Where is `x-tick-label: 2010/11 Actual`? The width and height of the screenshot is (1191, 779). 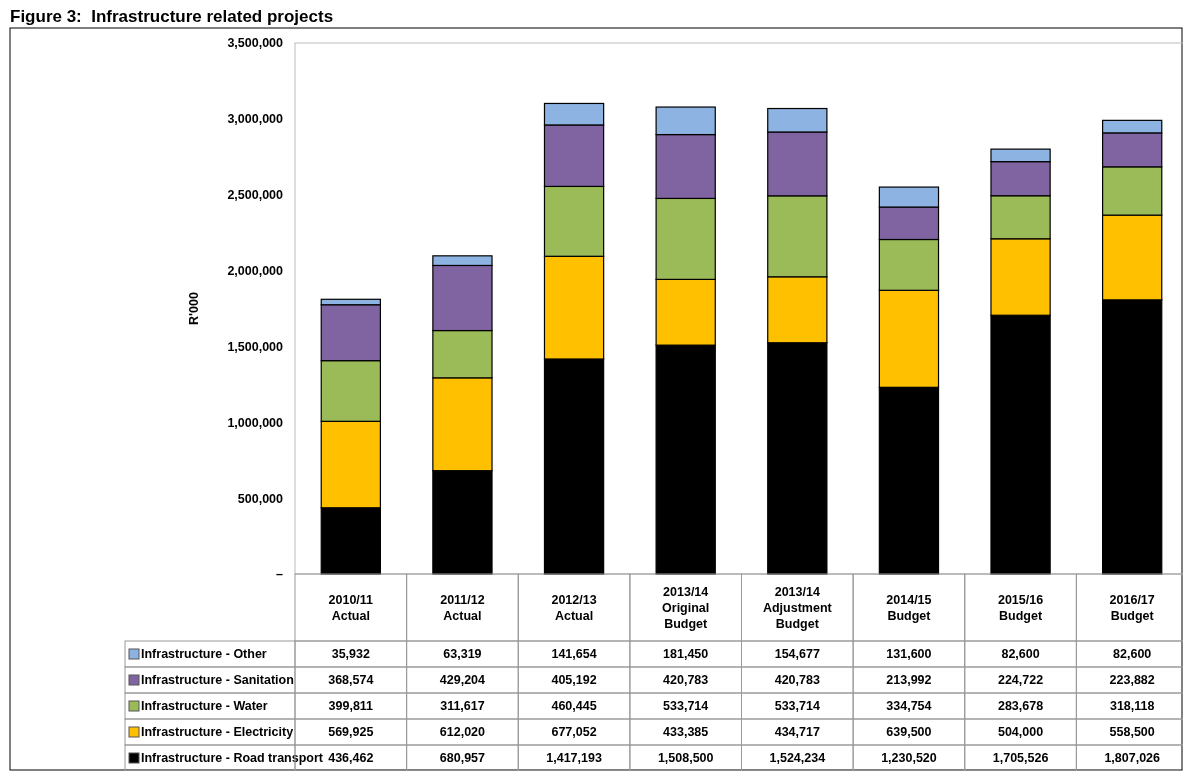 x-tick-label: 2010/11 Actual is located at coordinates (351, 607).